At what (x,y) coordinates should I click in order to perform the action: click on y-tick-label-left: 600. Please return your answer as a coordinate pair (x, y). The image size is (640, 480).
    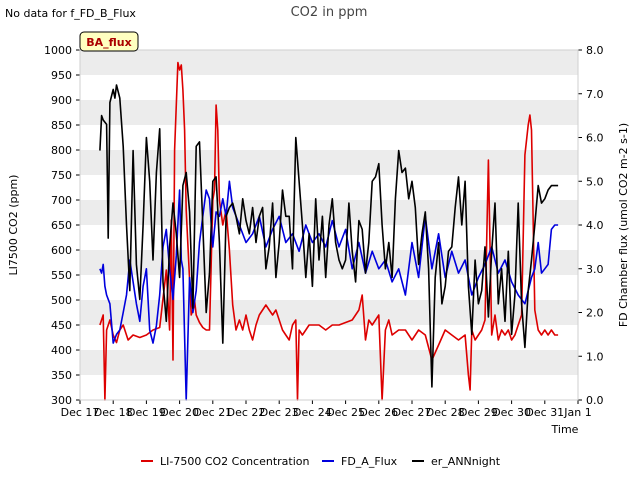
    Looking at the image, I should click on (61, 250).